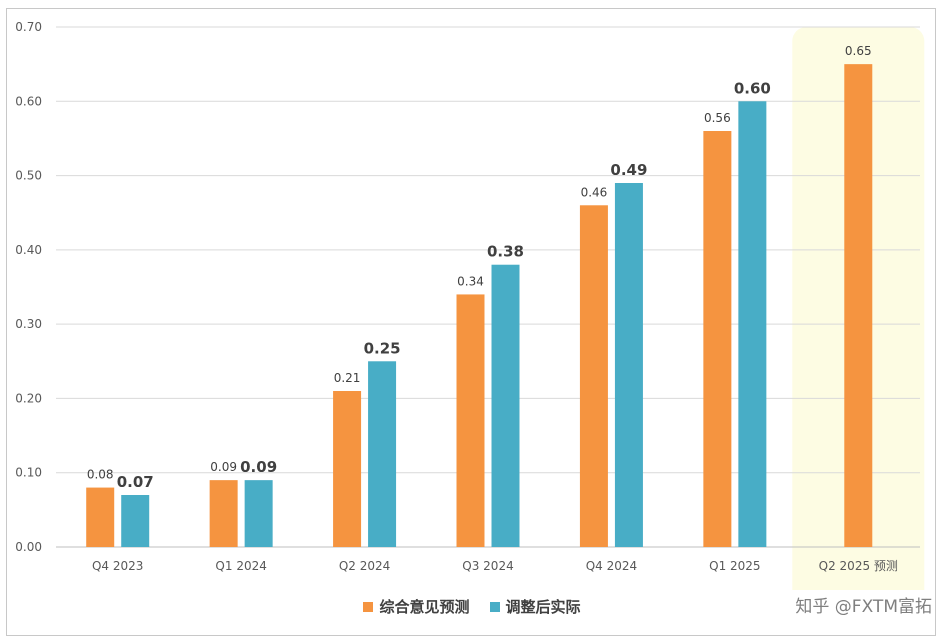  I want to click on x-tick-label: Q1 2024, so click(240, 566).